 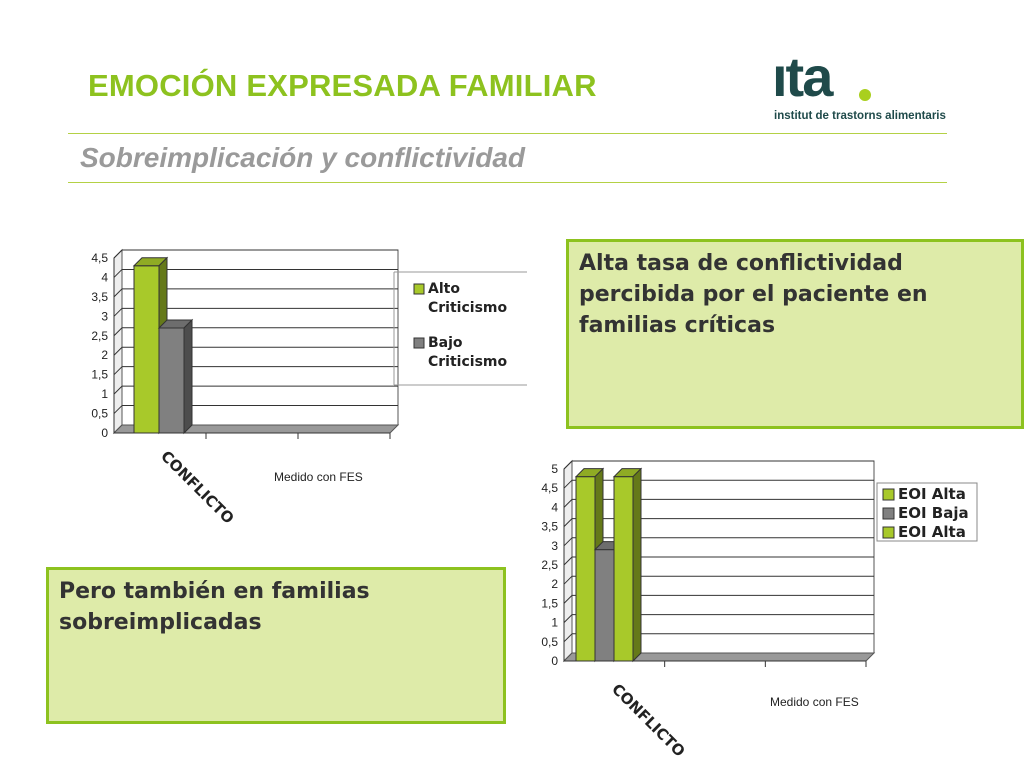 I want to click on page-subtitle: Sobreimplicación y conflictividad, so click(x=302, y=157).